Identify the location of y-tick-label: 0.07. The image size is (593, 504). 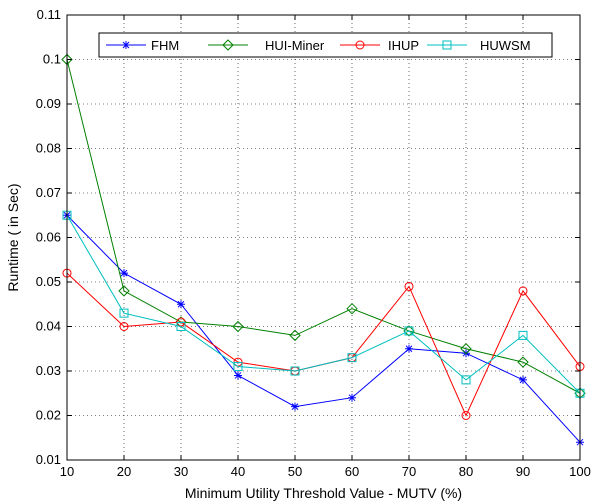
(48, 192).